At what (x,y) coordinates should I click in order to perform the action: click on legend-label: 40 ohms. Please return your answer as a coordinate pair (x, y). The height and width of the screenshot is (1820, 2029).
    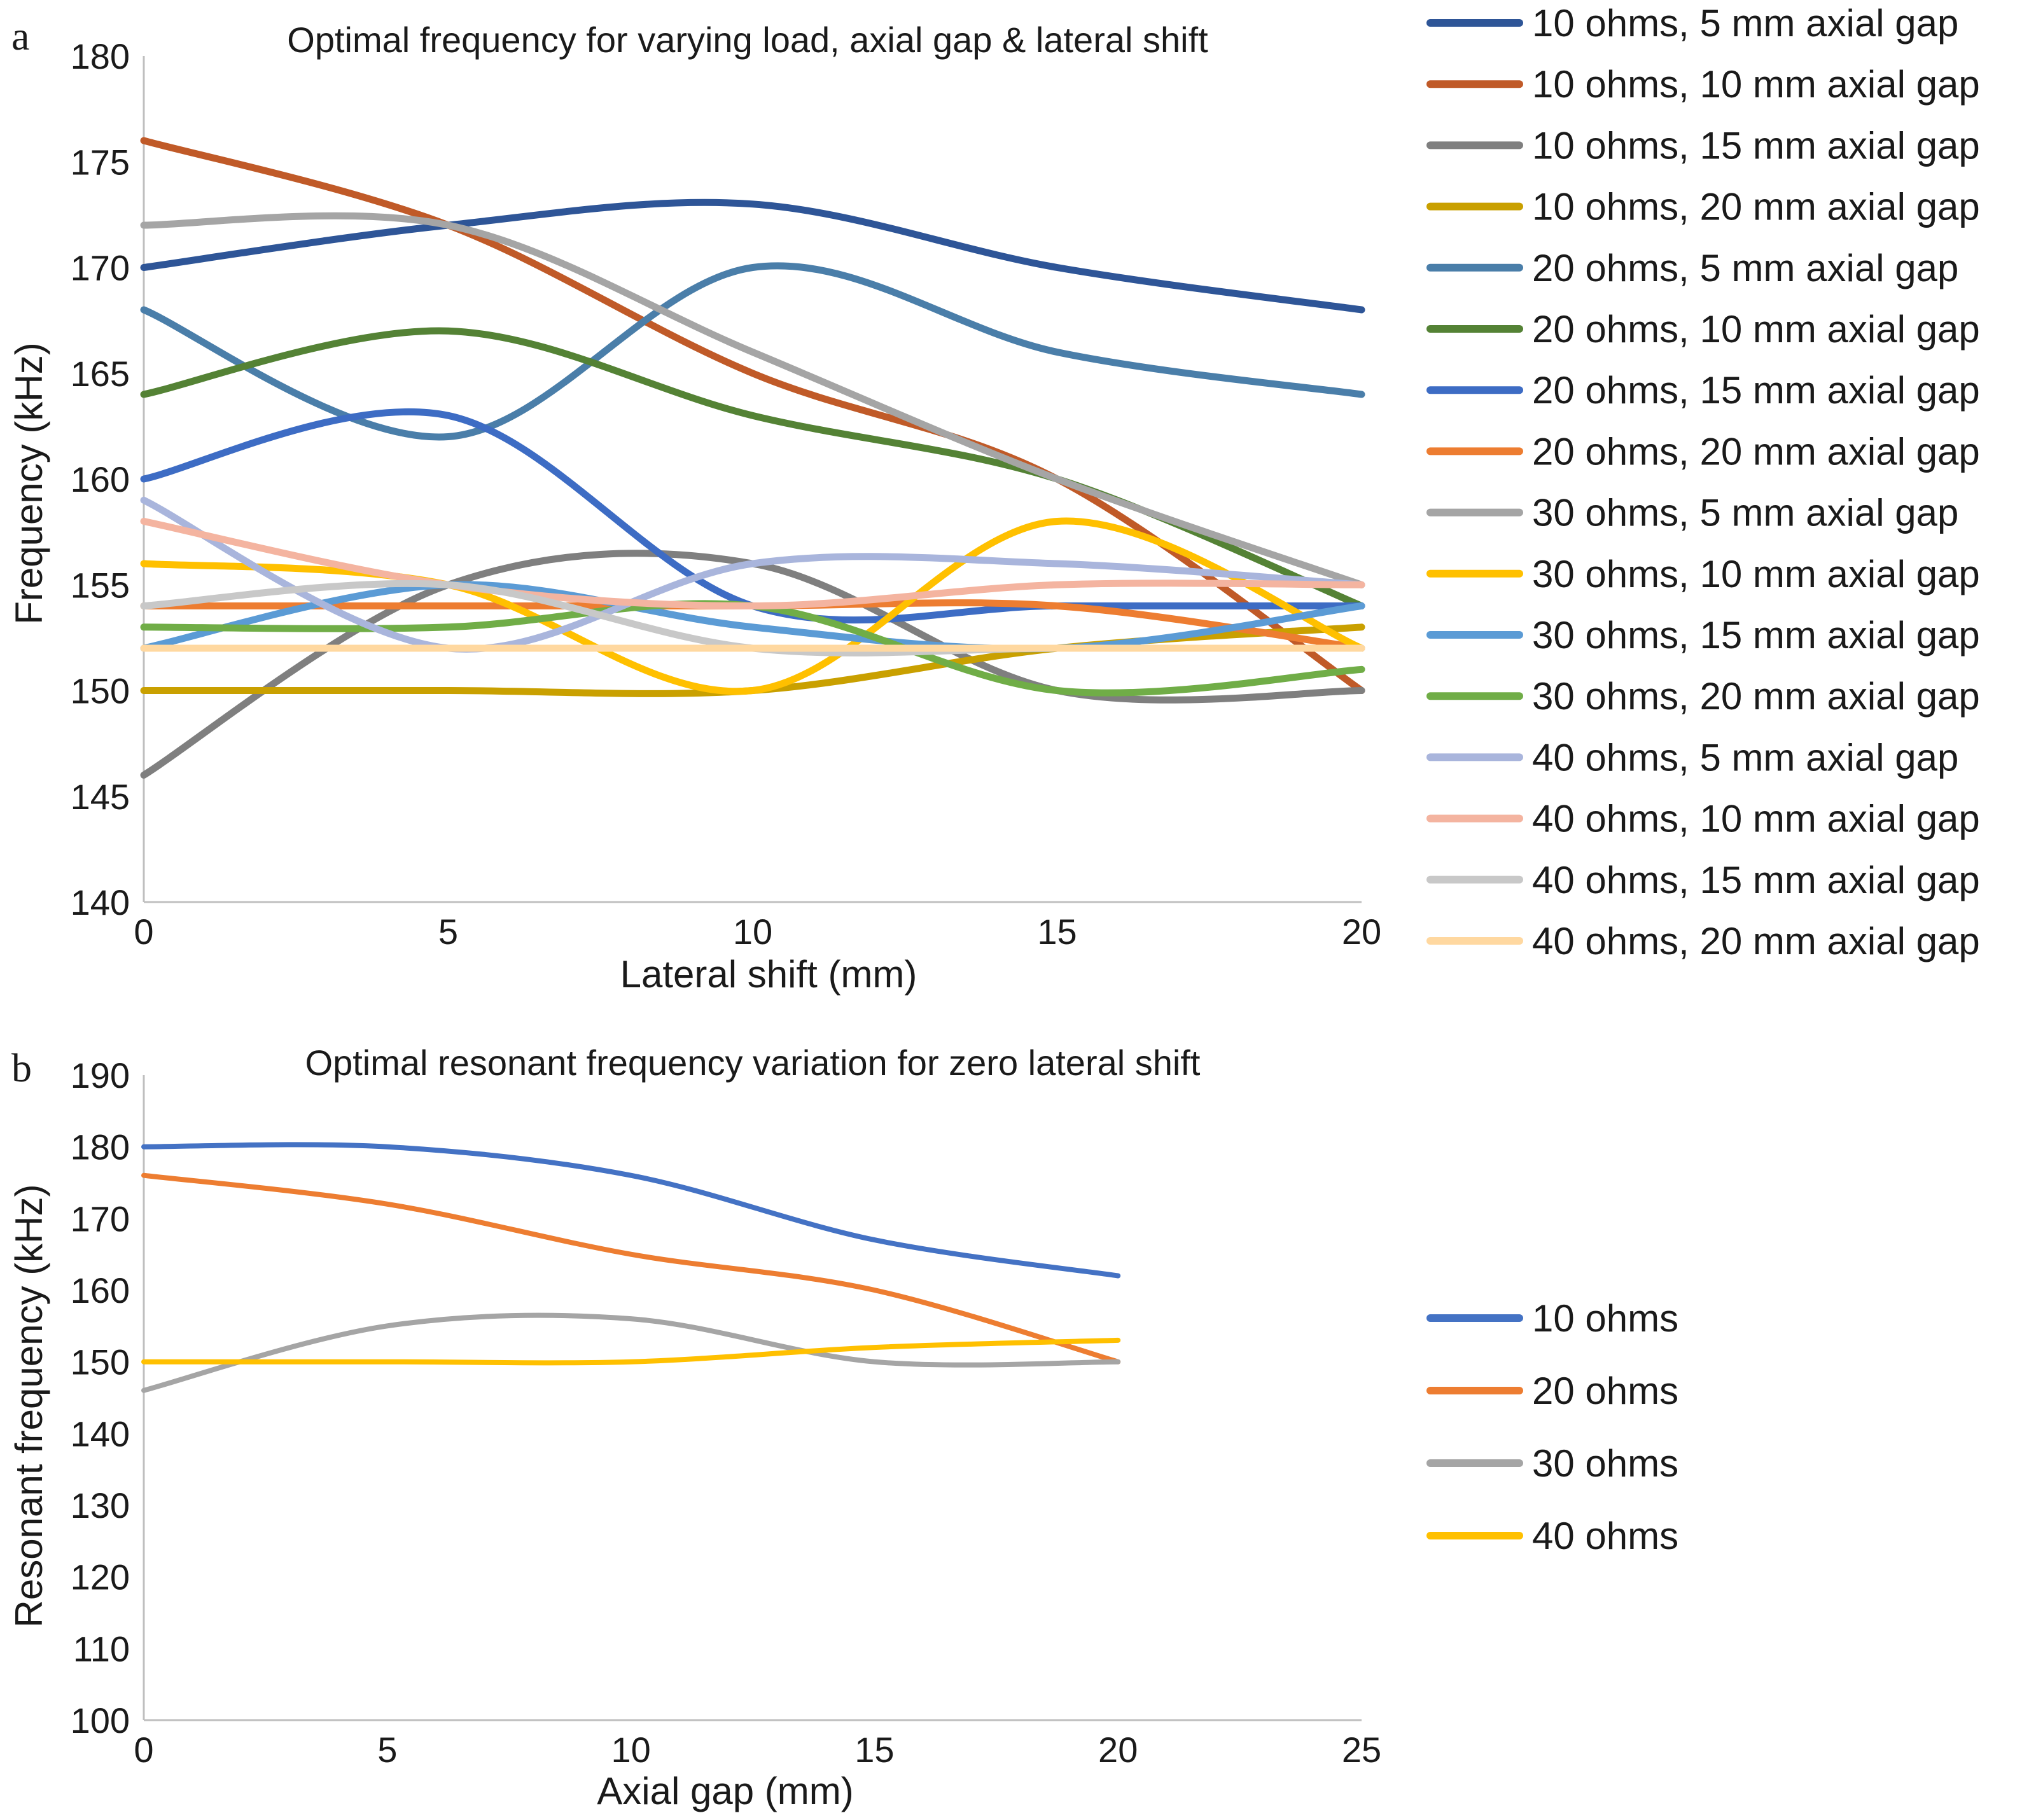
    Looking at the image, I should click on (1605, 1536).